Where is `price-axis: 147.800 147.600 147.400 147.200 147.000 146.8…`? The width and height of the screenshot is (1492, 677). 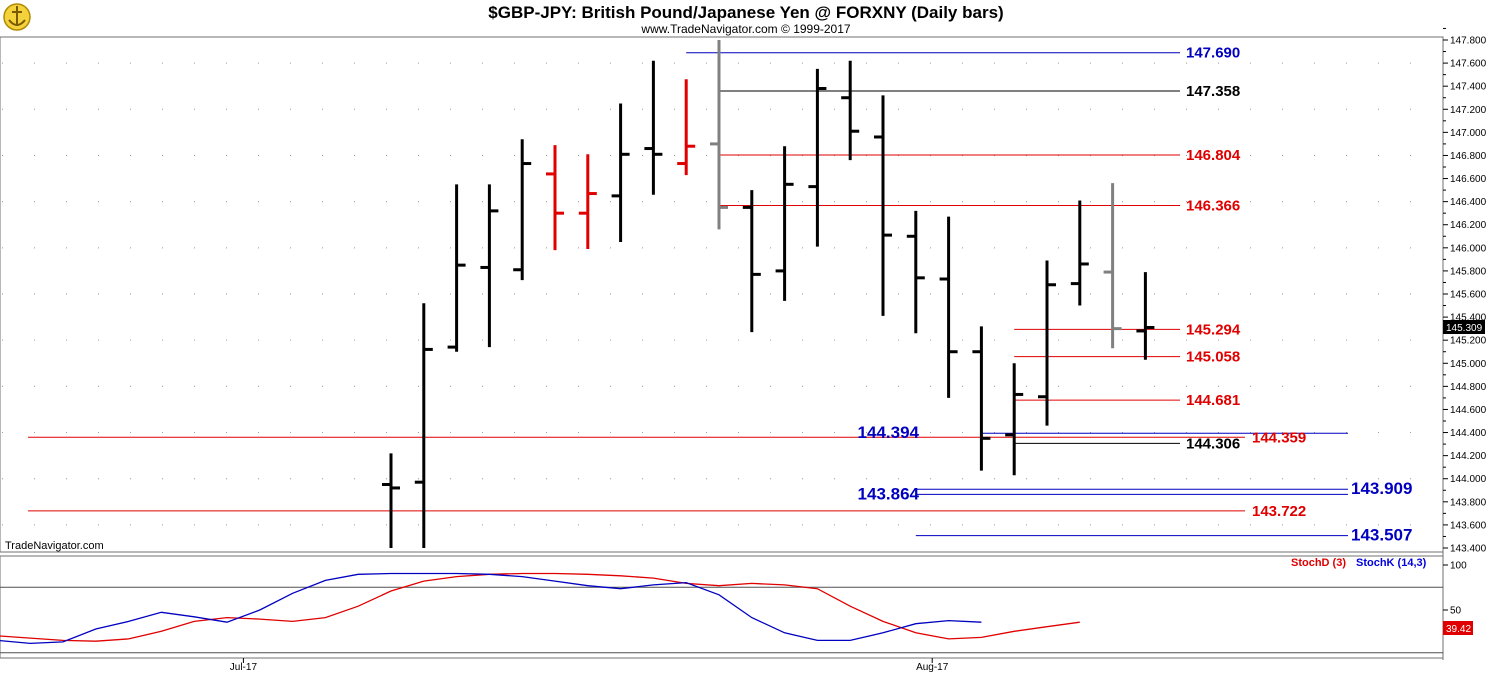
price-axis: 147.800 147.600 147.400 147.200 147.000 146.8… is located at coordinates (1465, 291).